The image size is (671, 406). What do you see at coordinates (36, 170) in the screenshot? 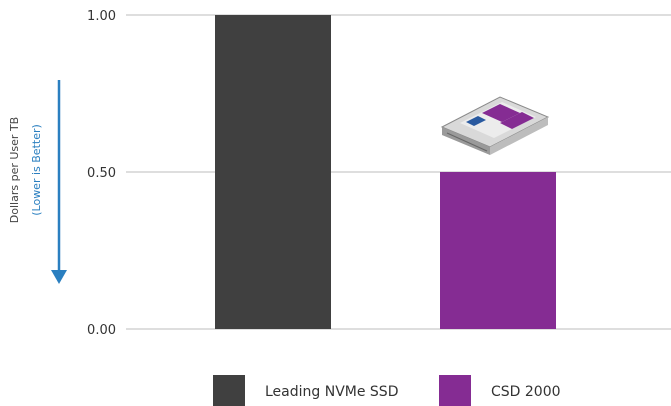
I see `y-axis-note: (Lower is Better)` at bounding box center [36, 170].